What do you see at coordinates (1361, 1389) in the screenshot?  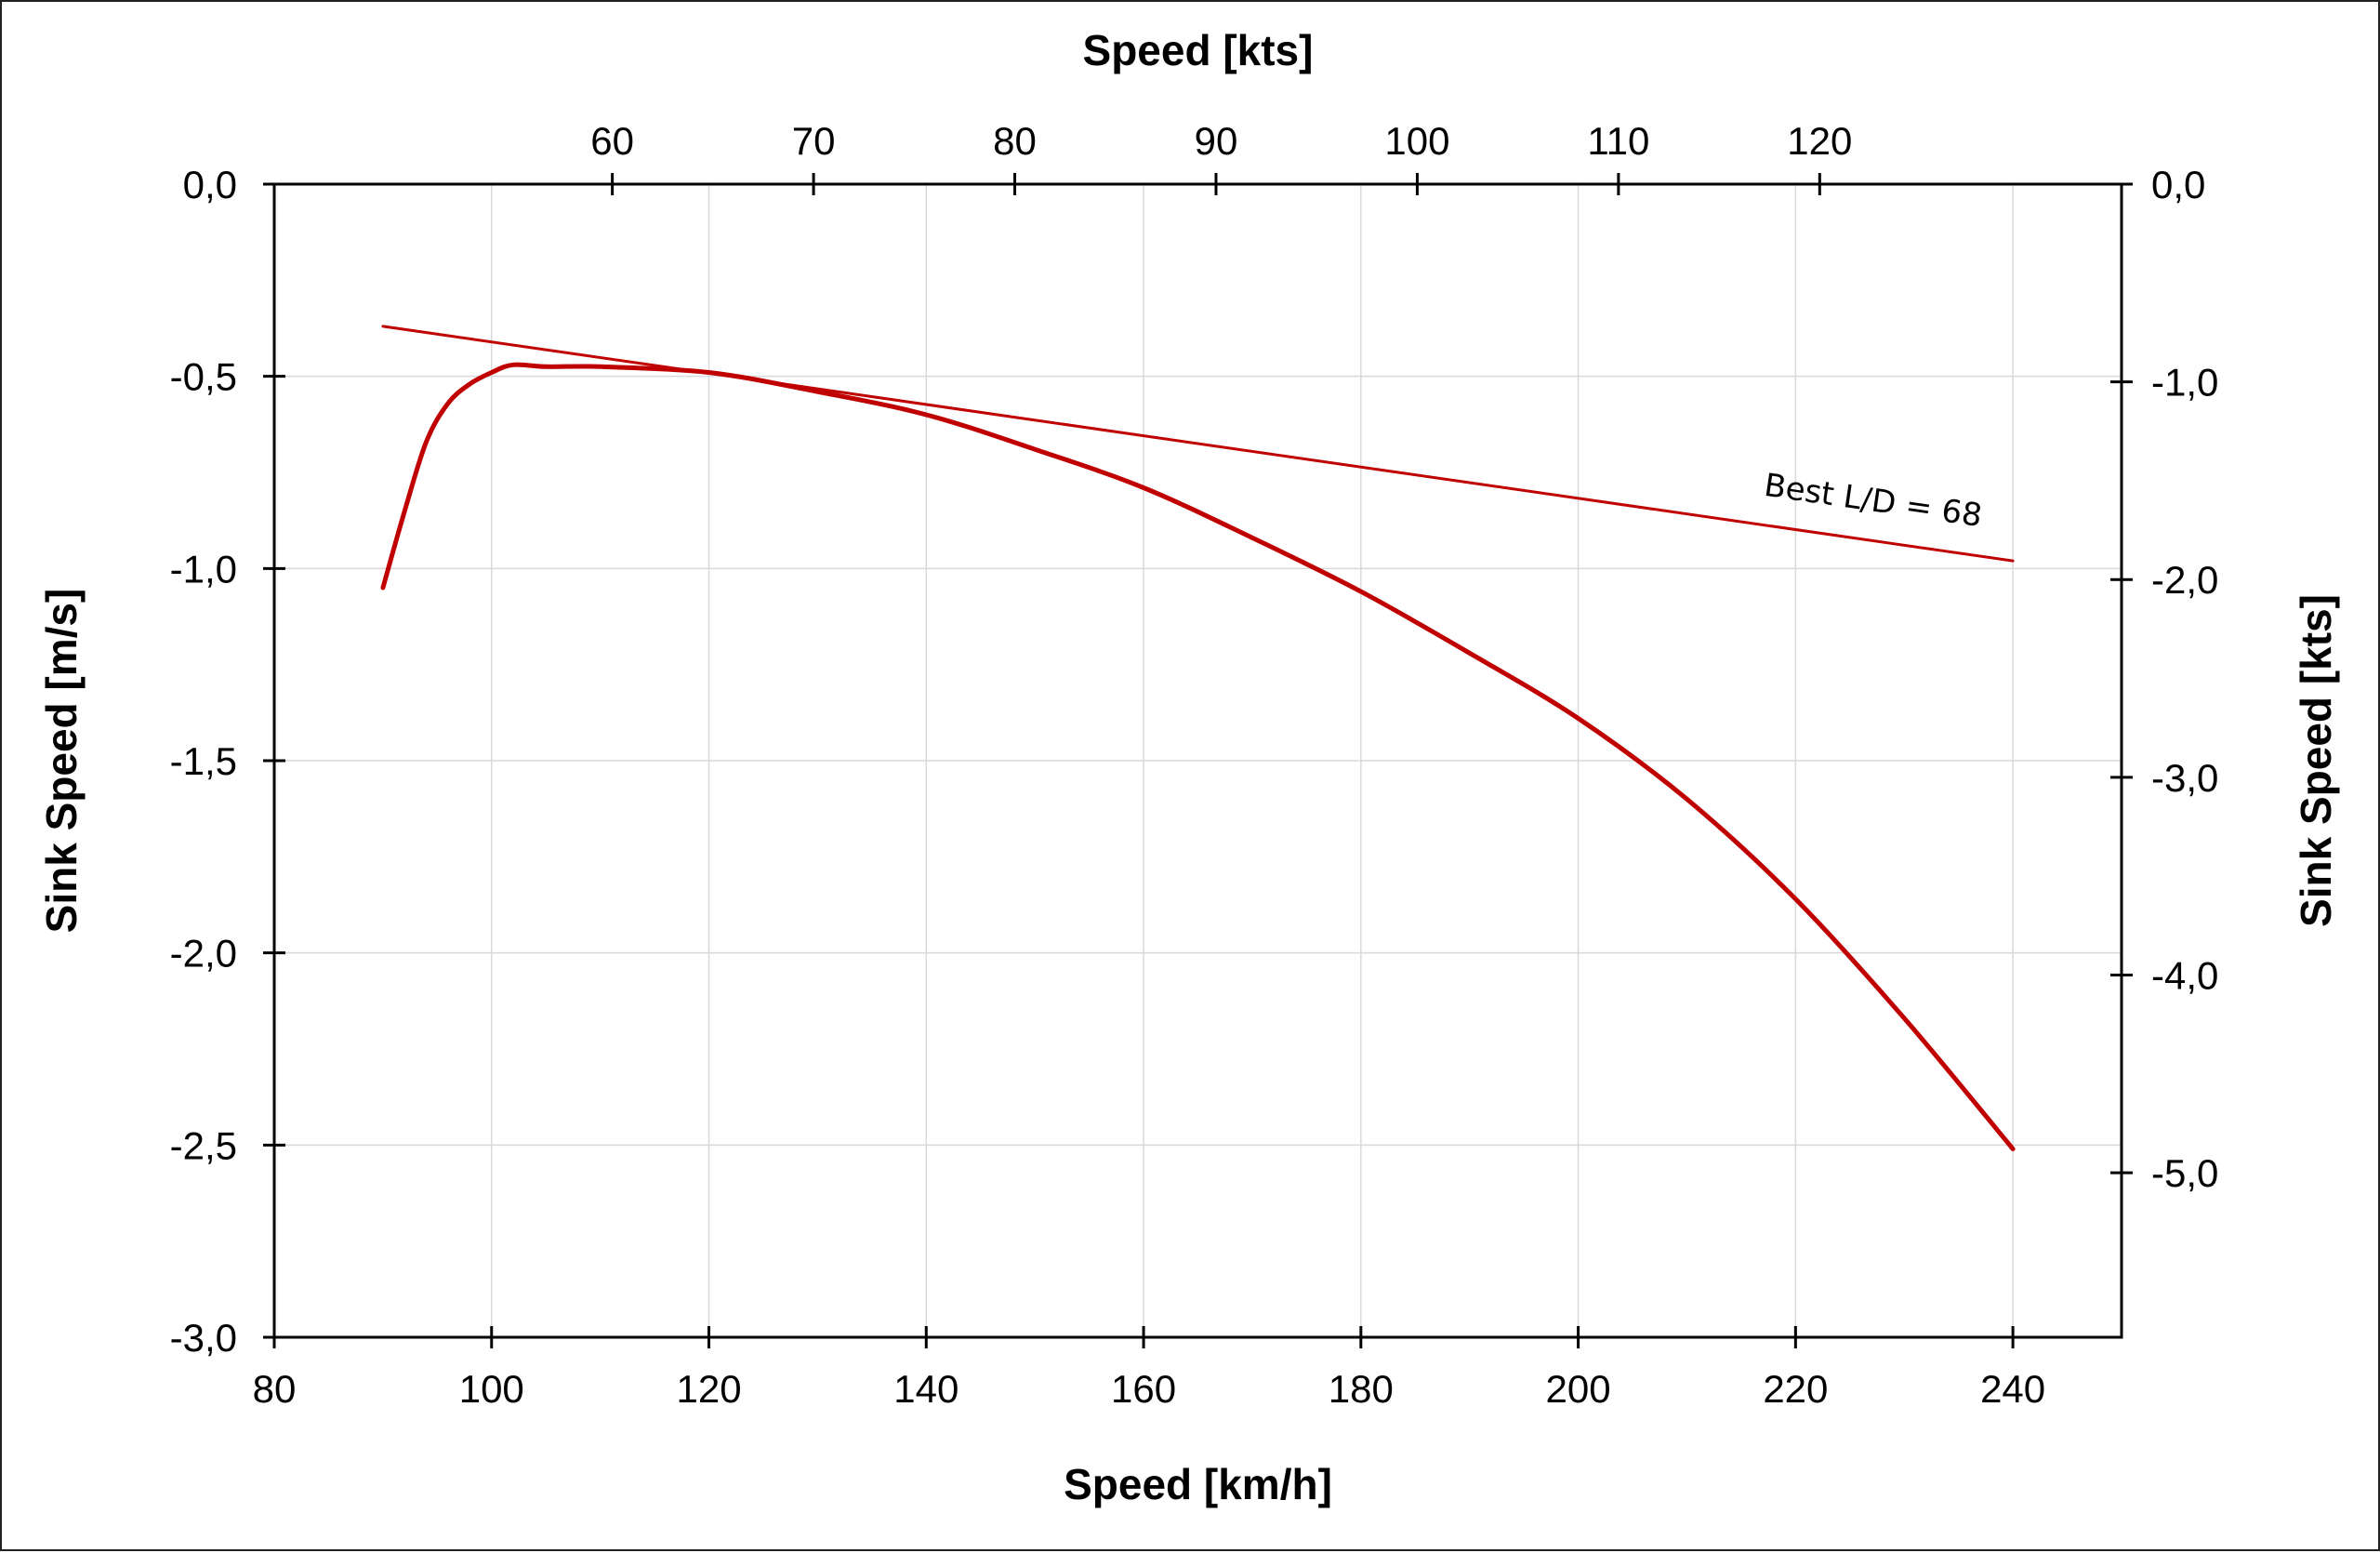 I see `x-tick-label: 180` at bounding box center [1361, 1389].